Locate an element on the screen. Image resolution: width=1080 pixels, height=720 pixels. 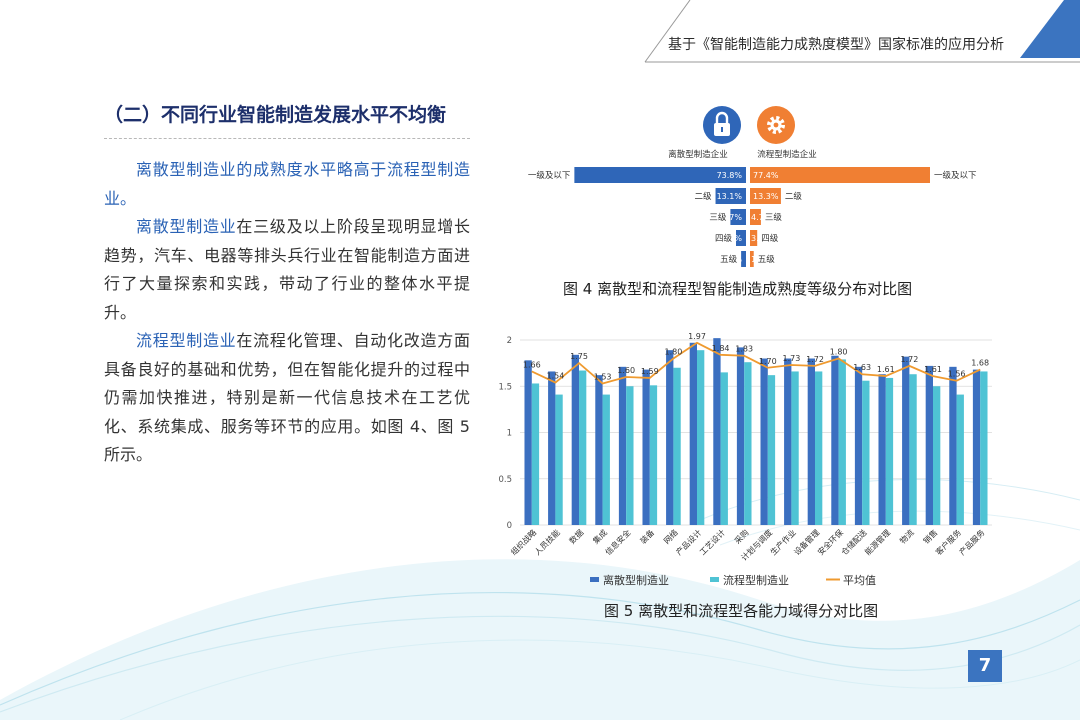
funnel-category-left: 三级 is located at coordinates (718, 217).